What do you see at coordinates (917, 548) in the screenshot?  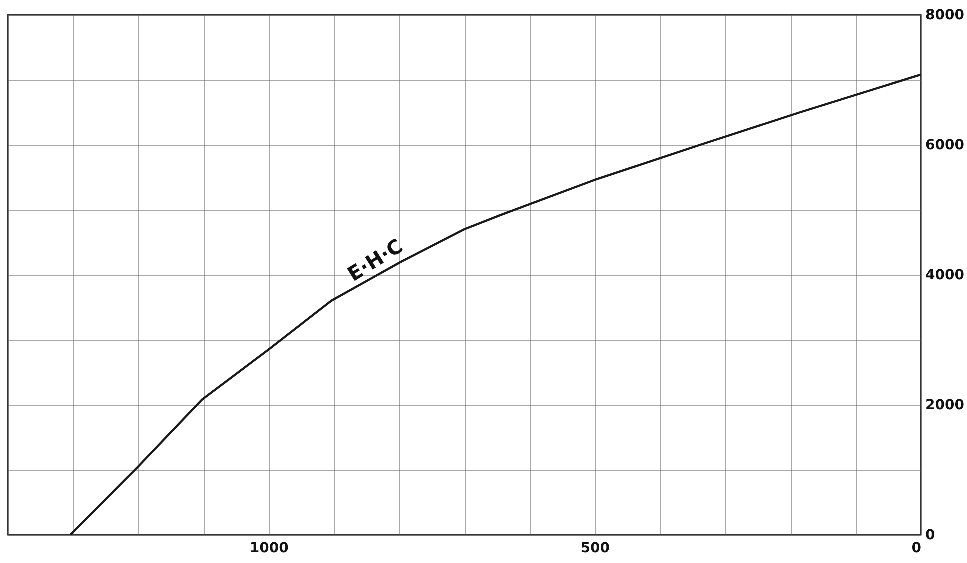 I see `x-tick-label: 0` at bounding box center [917, 548].